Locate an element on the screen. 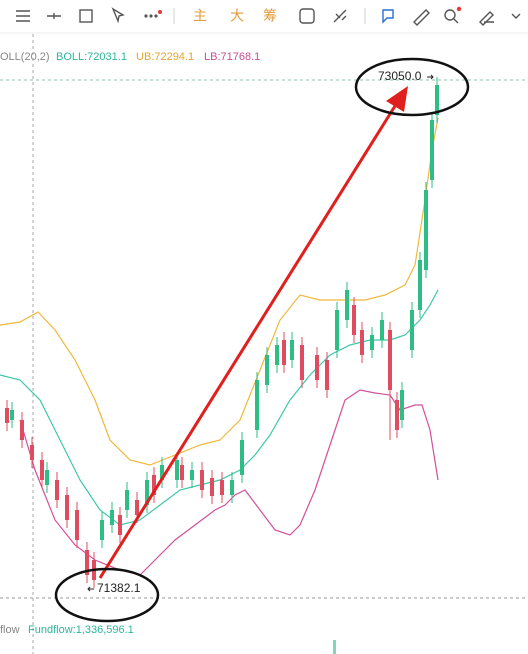  arrow-head is located at coordinates (397, 99).